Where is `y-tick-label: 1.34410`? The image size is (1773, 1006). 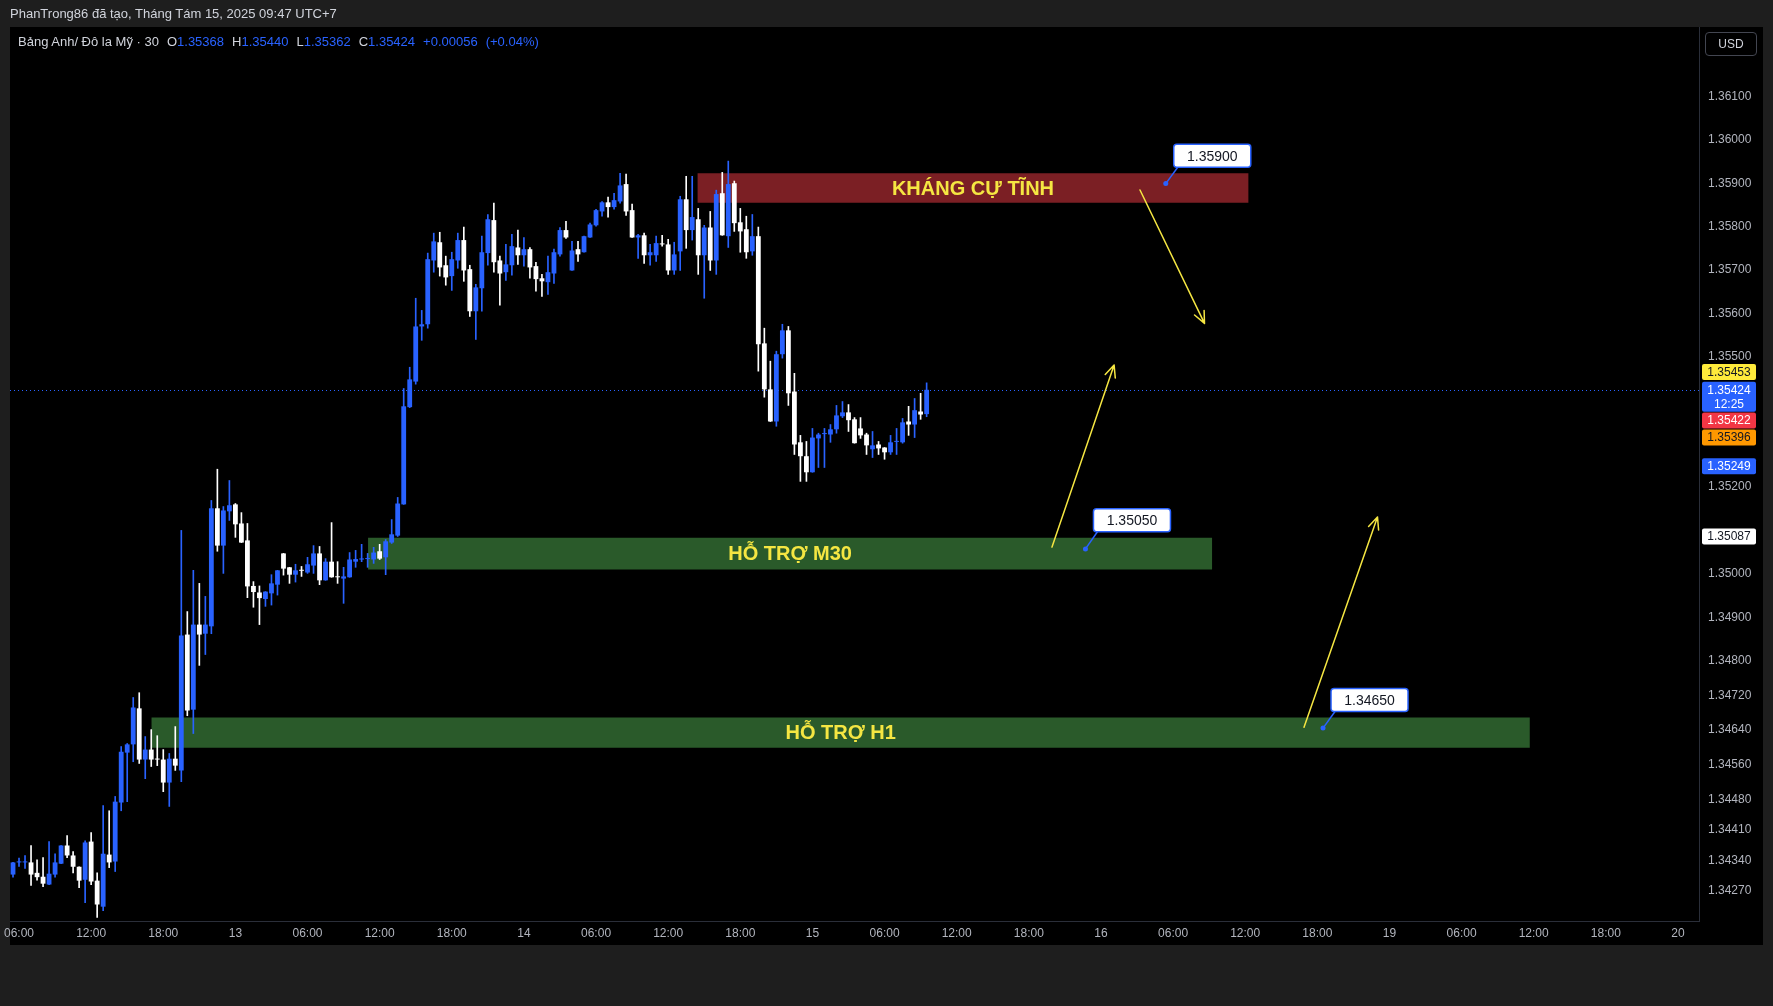 y-tick-label: 1.34410 is located at coordinates (1730, 829).